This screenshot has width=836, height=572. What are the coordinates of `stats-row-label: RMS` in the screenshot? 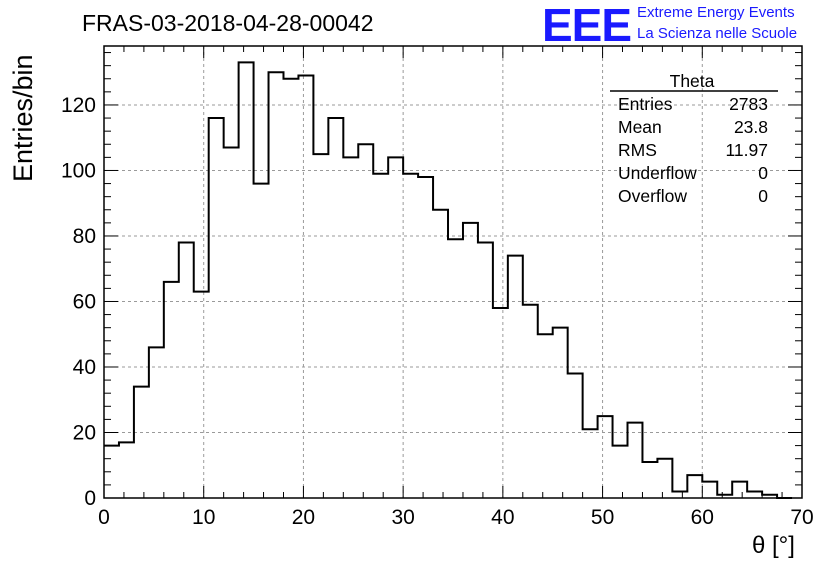 It's located at (637, 150).